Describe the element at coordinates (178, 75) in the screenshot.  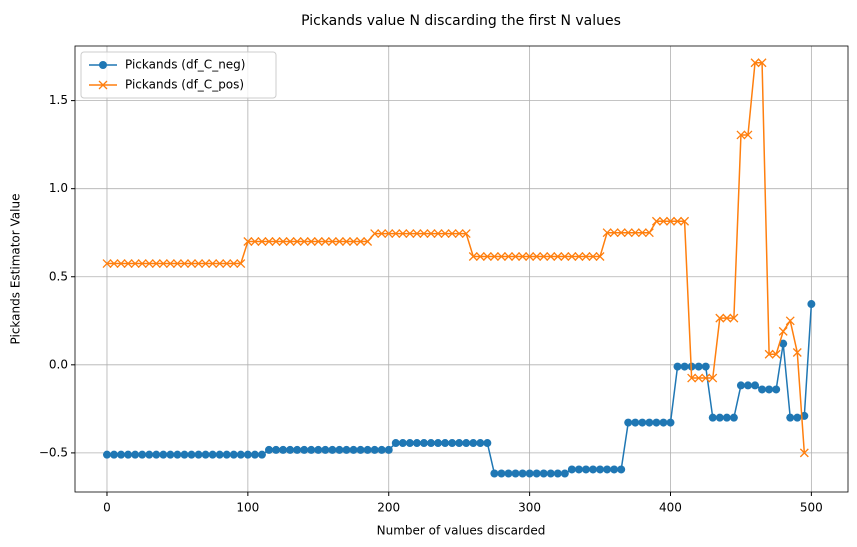
I see `legend-box` at that location.